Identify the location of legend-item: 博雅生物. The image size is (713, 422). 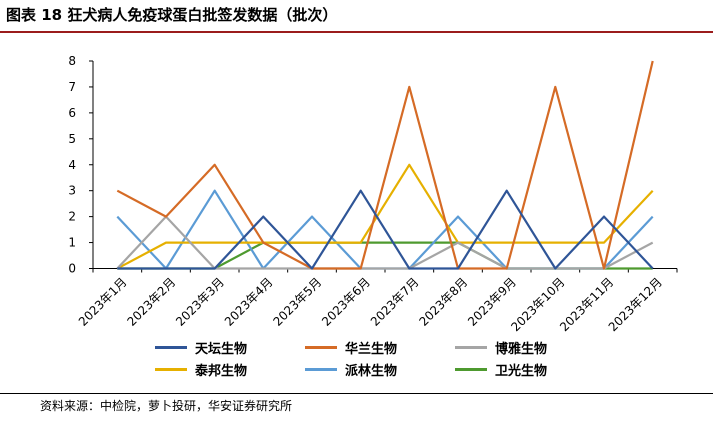
(501, 347).